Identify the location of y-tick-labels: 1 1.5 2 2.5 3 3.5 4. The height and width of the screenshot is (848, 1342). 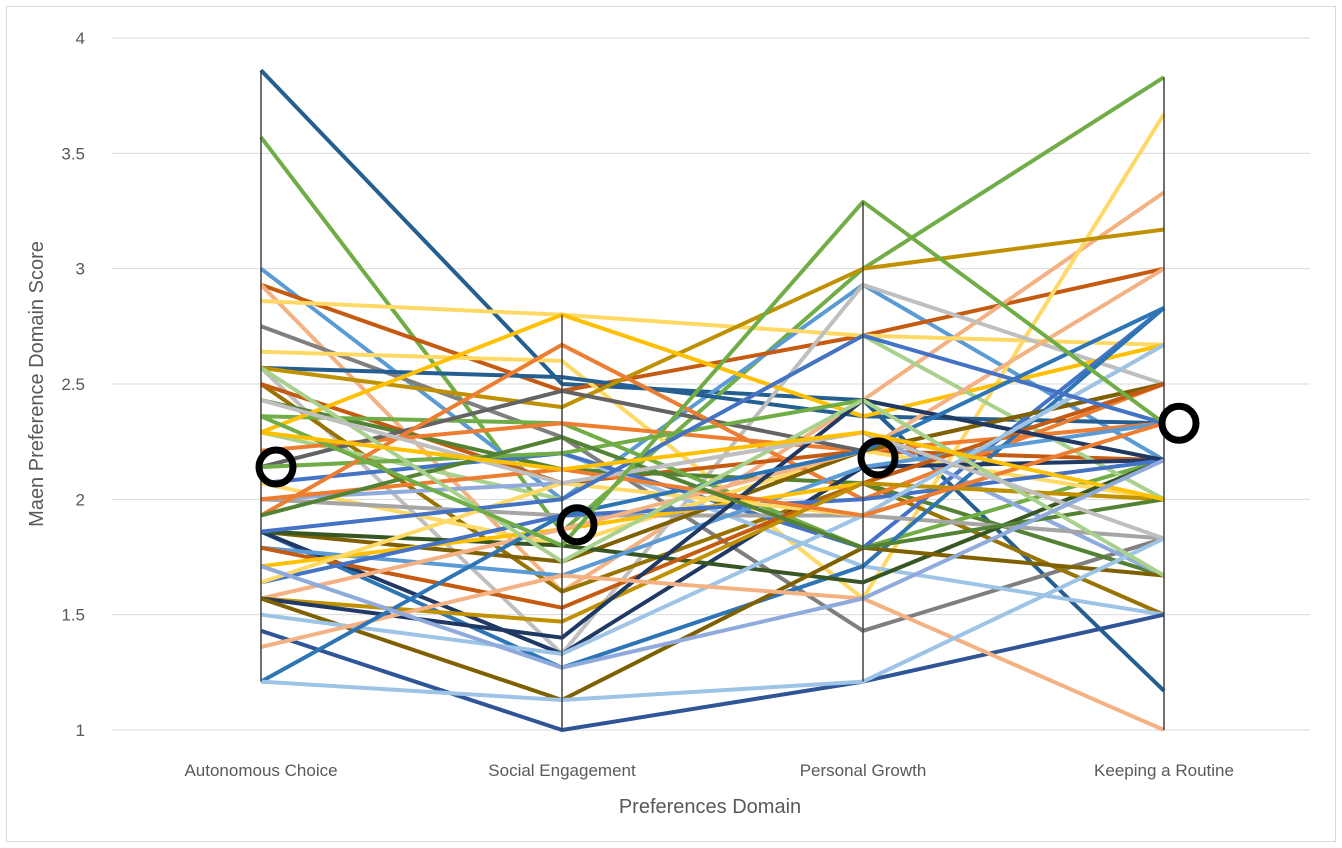
(73, 384).